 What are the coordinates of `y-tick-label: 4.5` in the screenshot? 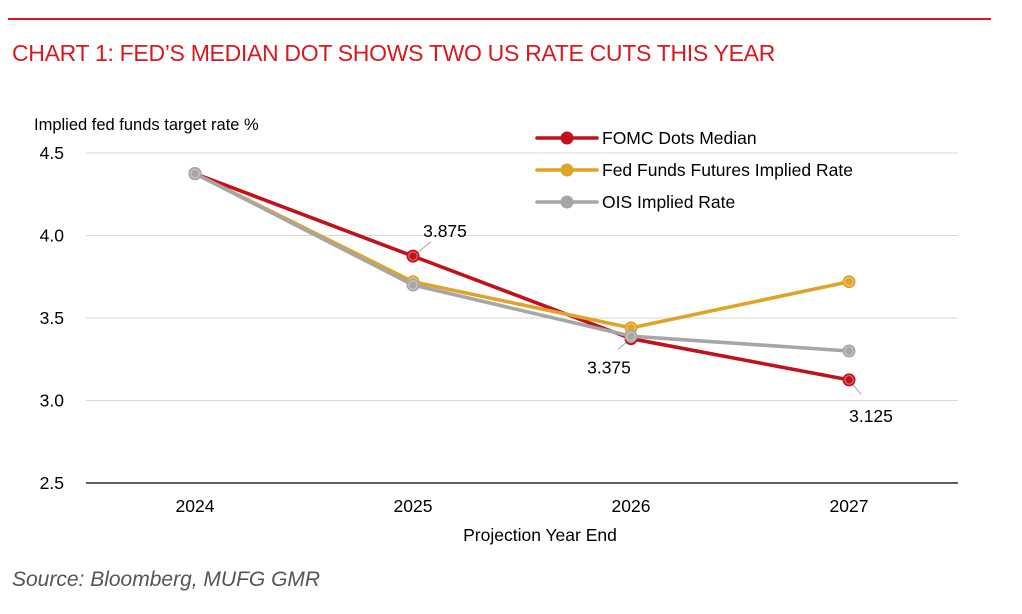 It's located at (52, 153).